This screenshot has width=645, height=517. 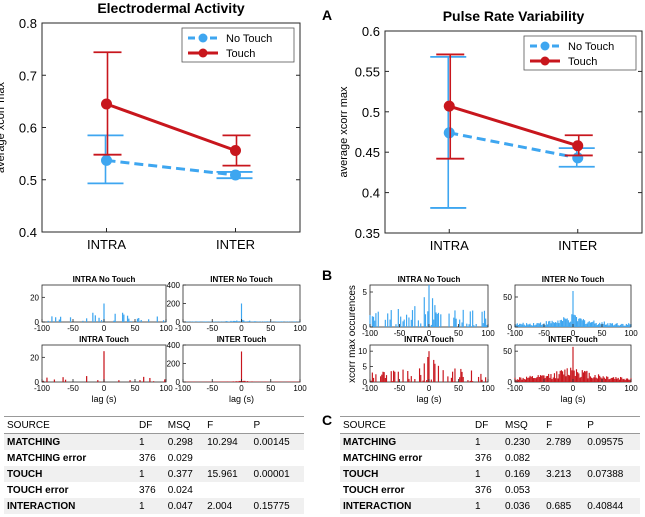 I want to click on table-cell: 0.07388, so click(x=612, y=474).